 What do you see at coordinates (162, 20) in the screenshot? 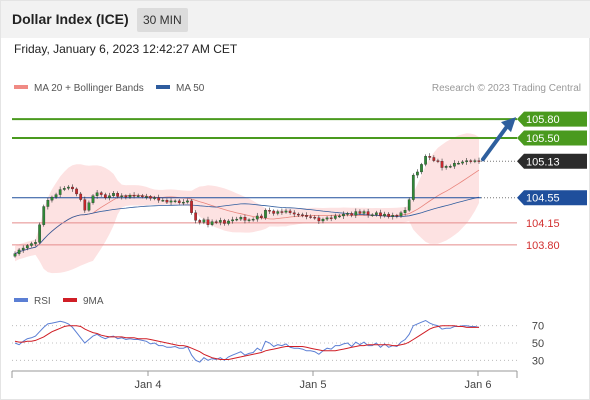
I see `timeframe-badge: 30 MIN` at bounding box center [162, 20].